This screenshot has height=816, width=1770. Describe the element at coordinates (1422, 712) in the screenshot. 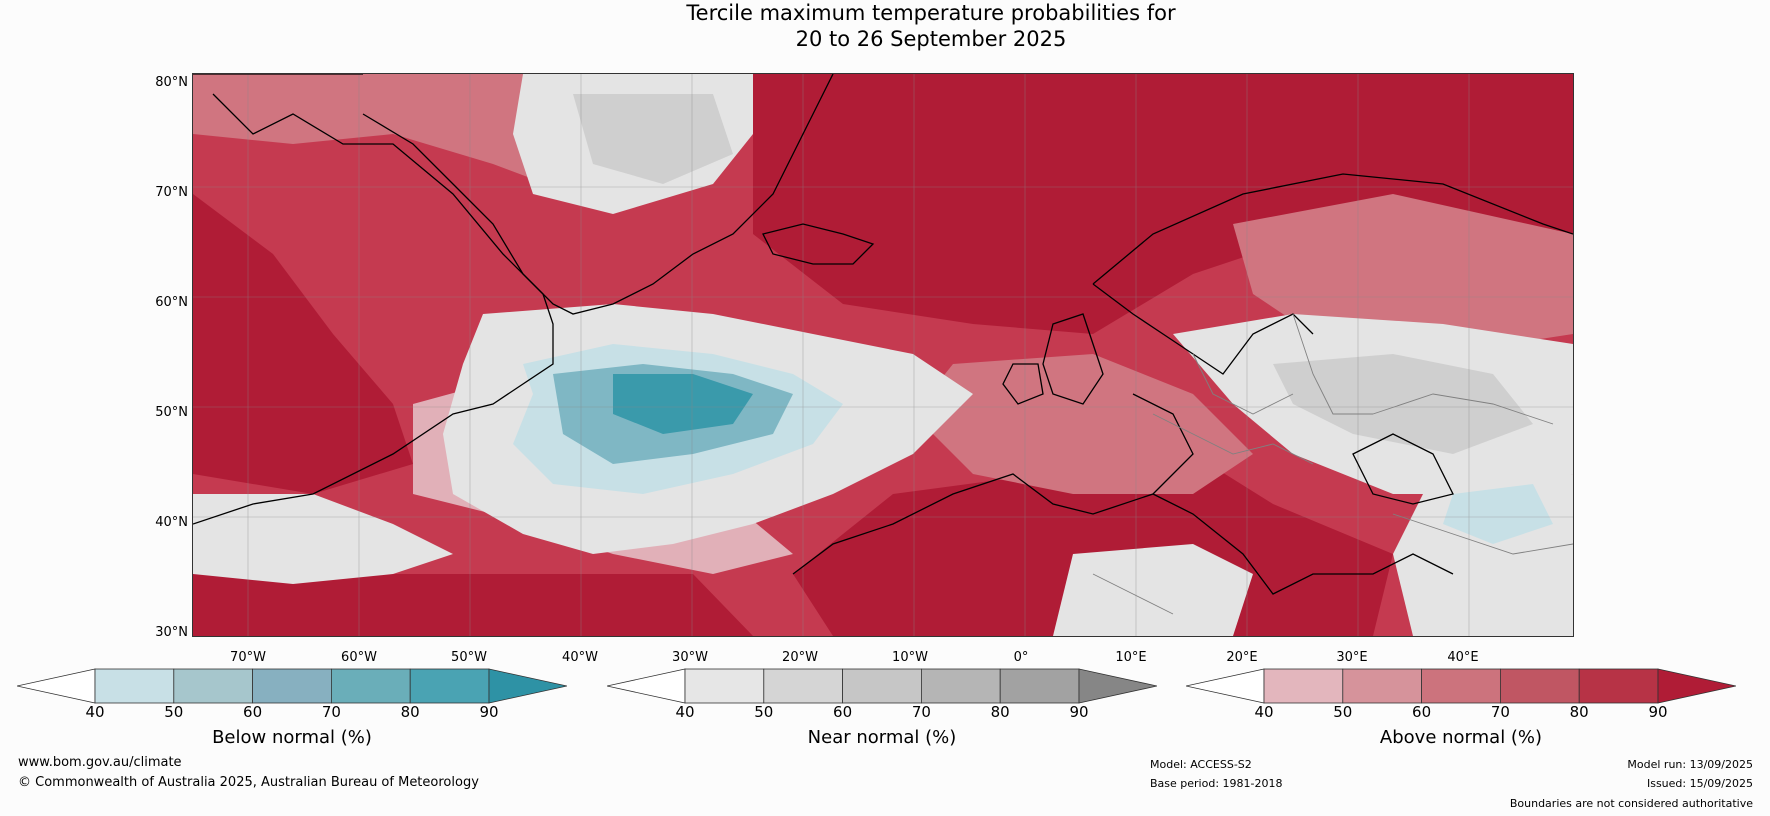

I see `colorbar-above-tick: 60` at that location.